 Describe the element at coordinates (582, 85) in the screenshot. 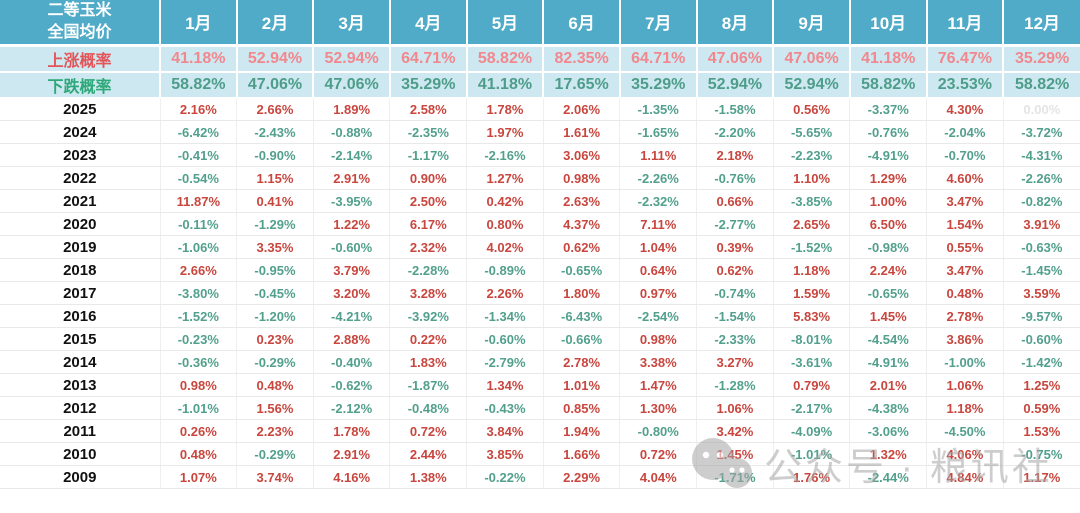

I see `down-probability-value-m6: 17.65%` at that location.